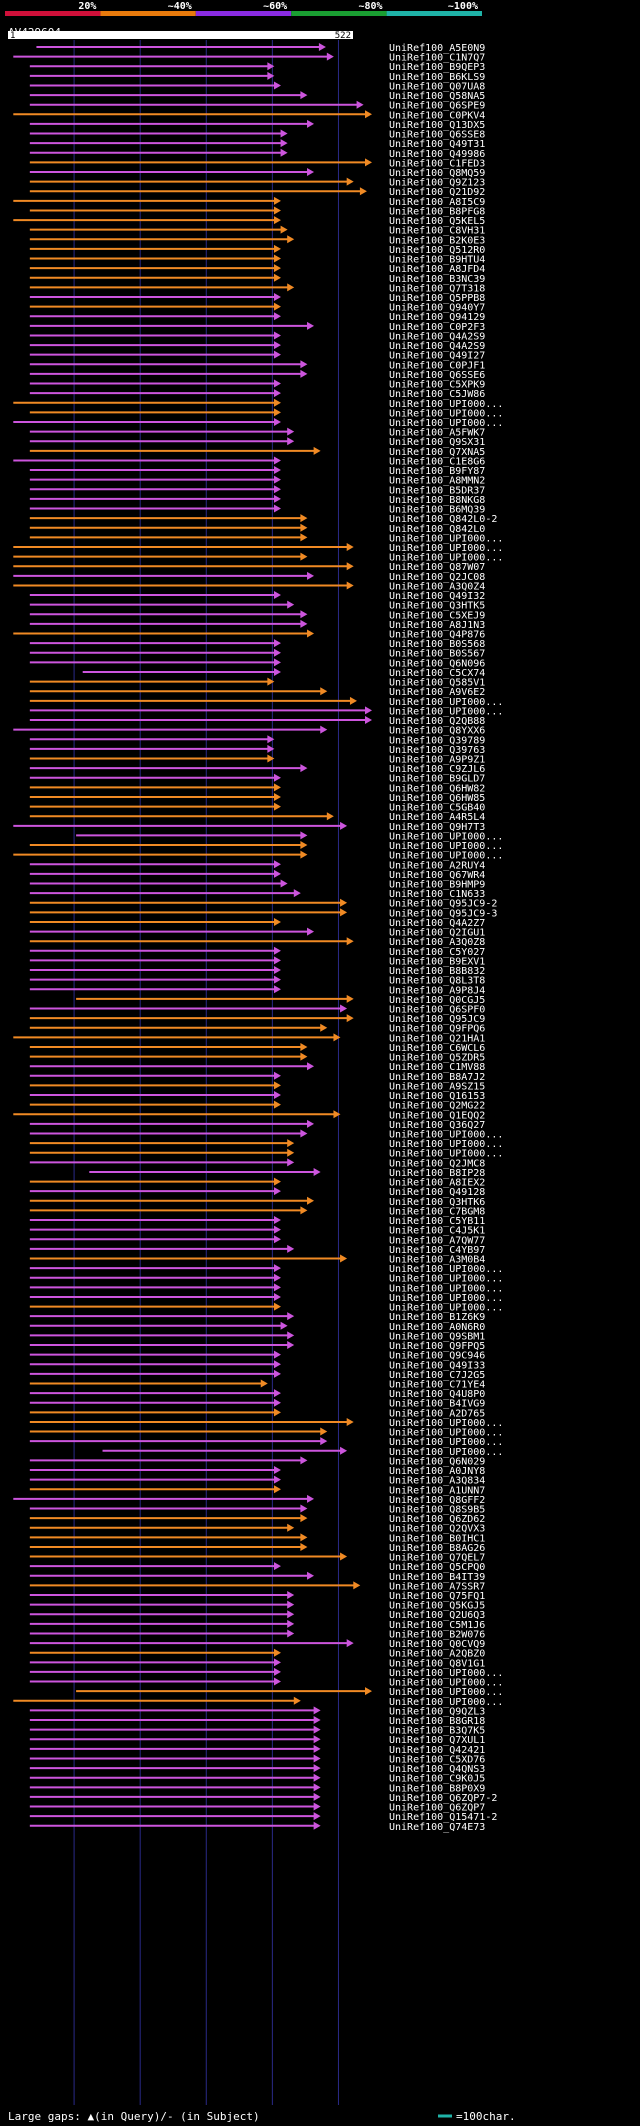  I want to click on hit-label: UniRef100_Q2JMC8, so click(437, 1163).